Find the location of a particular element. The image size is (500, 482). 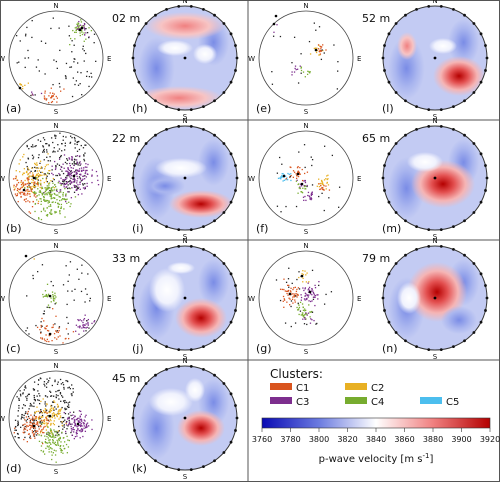

depth-label-f: 65 m is located at coordinates (376, 138).